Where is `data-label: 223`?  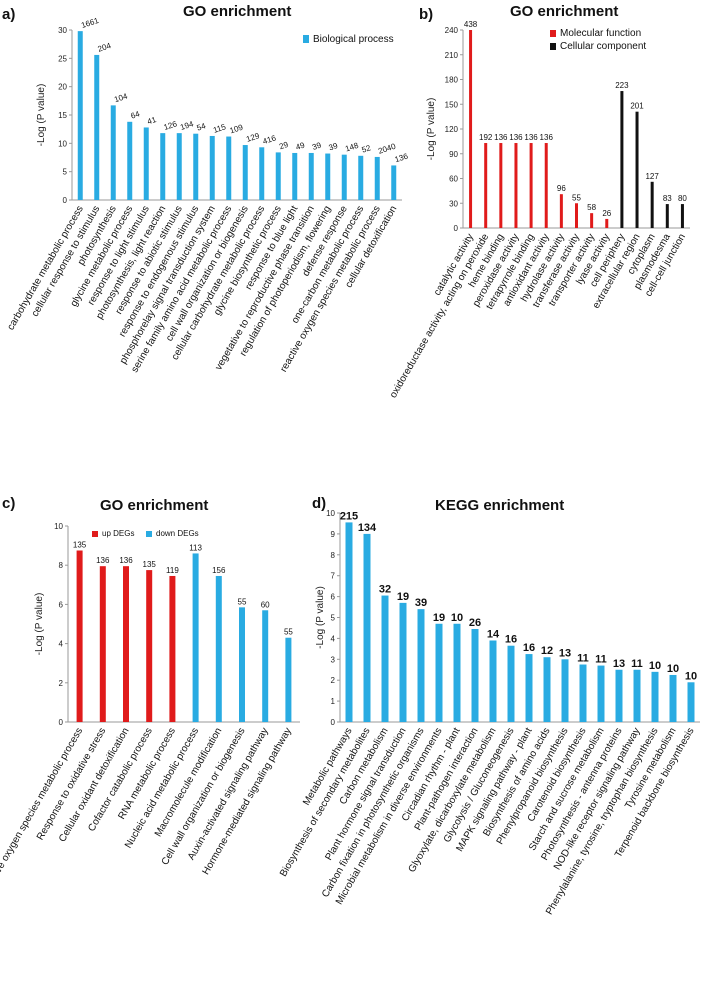
data-label: 223 is located at coordinates (622, 85).